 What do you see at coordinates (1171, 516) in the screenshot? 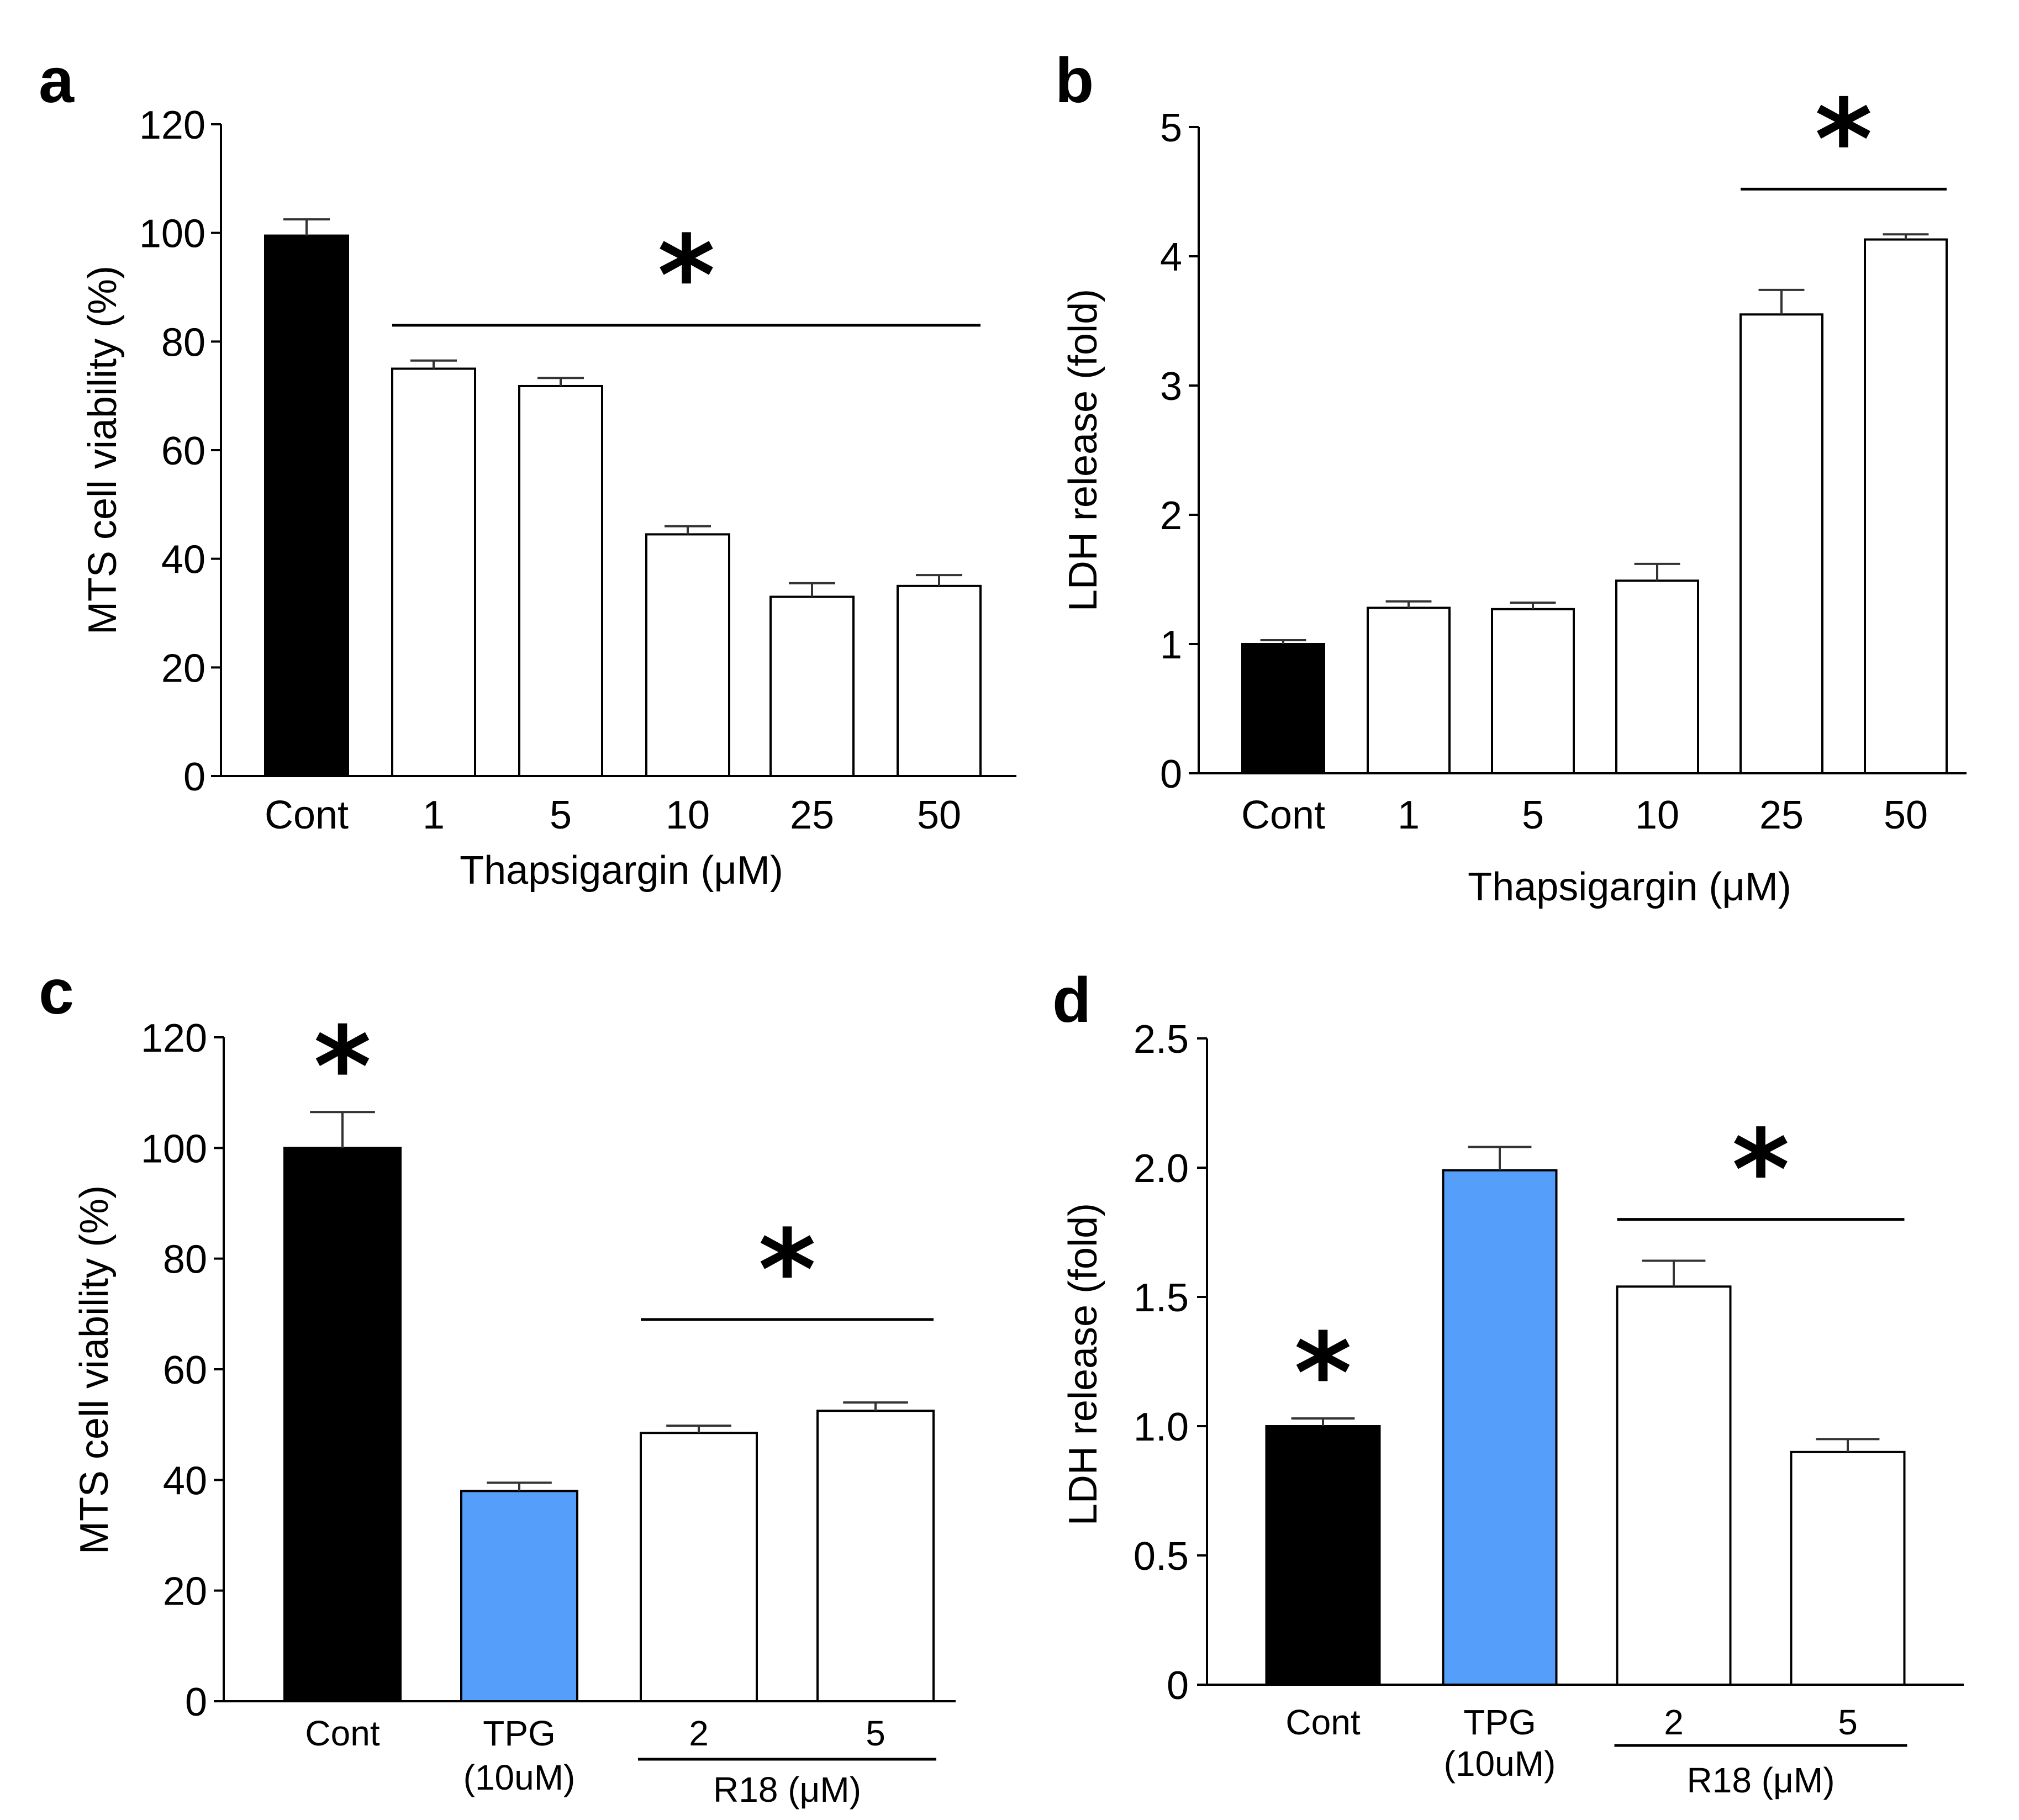
I see `y-tick-label: 2` at bounding box center [1171, 516].